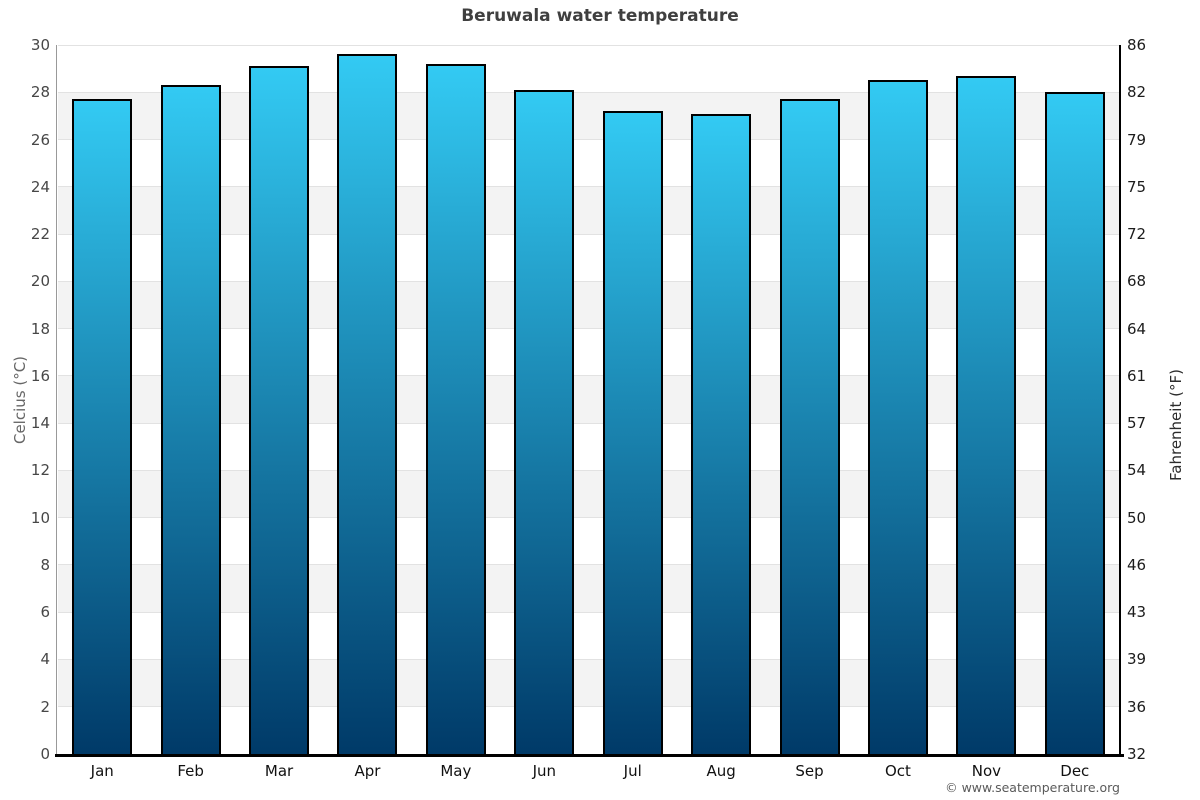 The width and height of the screenshot is (1200, 800). Describe the element at coordinates (1075, 771) in the screenshot. I see `xtick-dec: Dec` at that location.